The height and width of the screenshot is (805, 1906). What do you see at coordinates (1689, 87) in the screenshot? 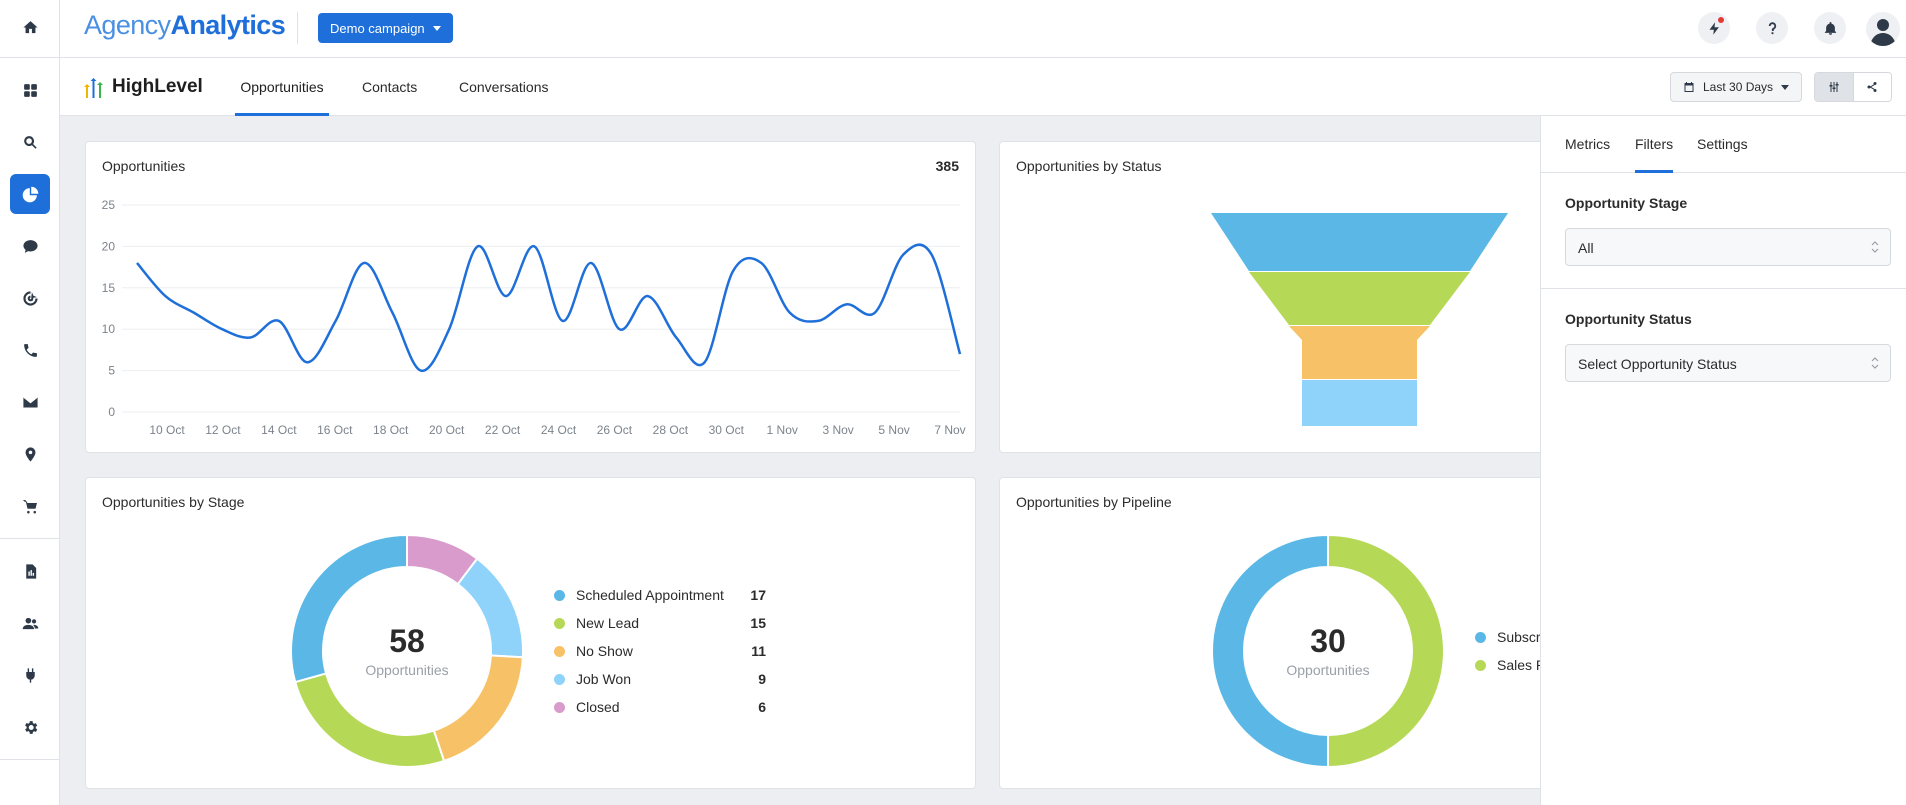
I see `calendar-icon` at bounding box center [1689, 87].